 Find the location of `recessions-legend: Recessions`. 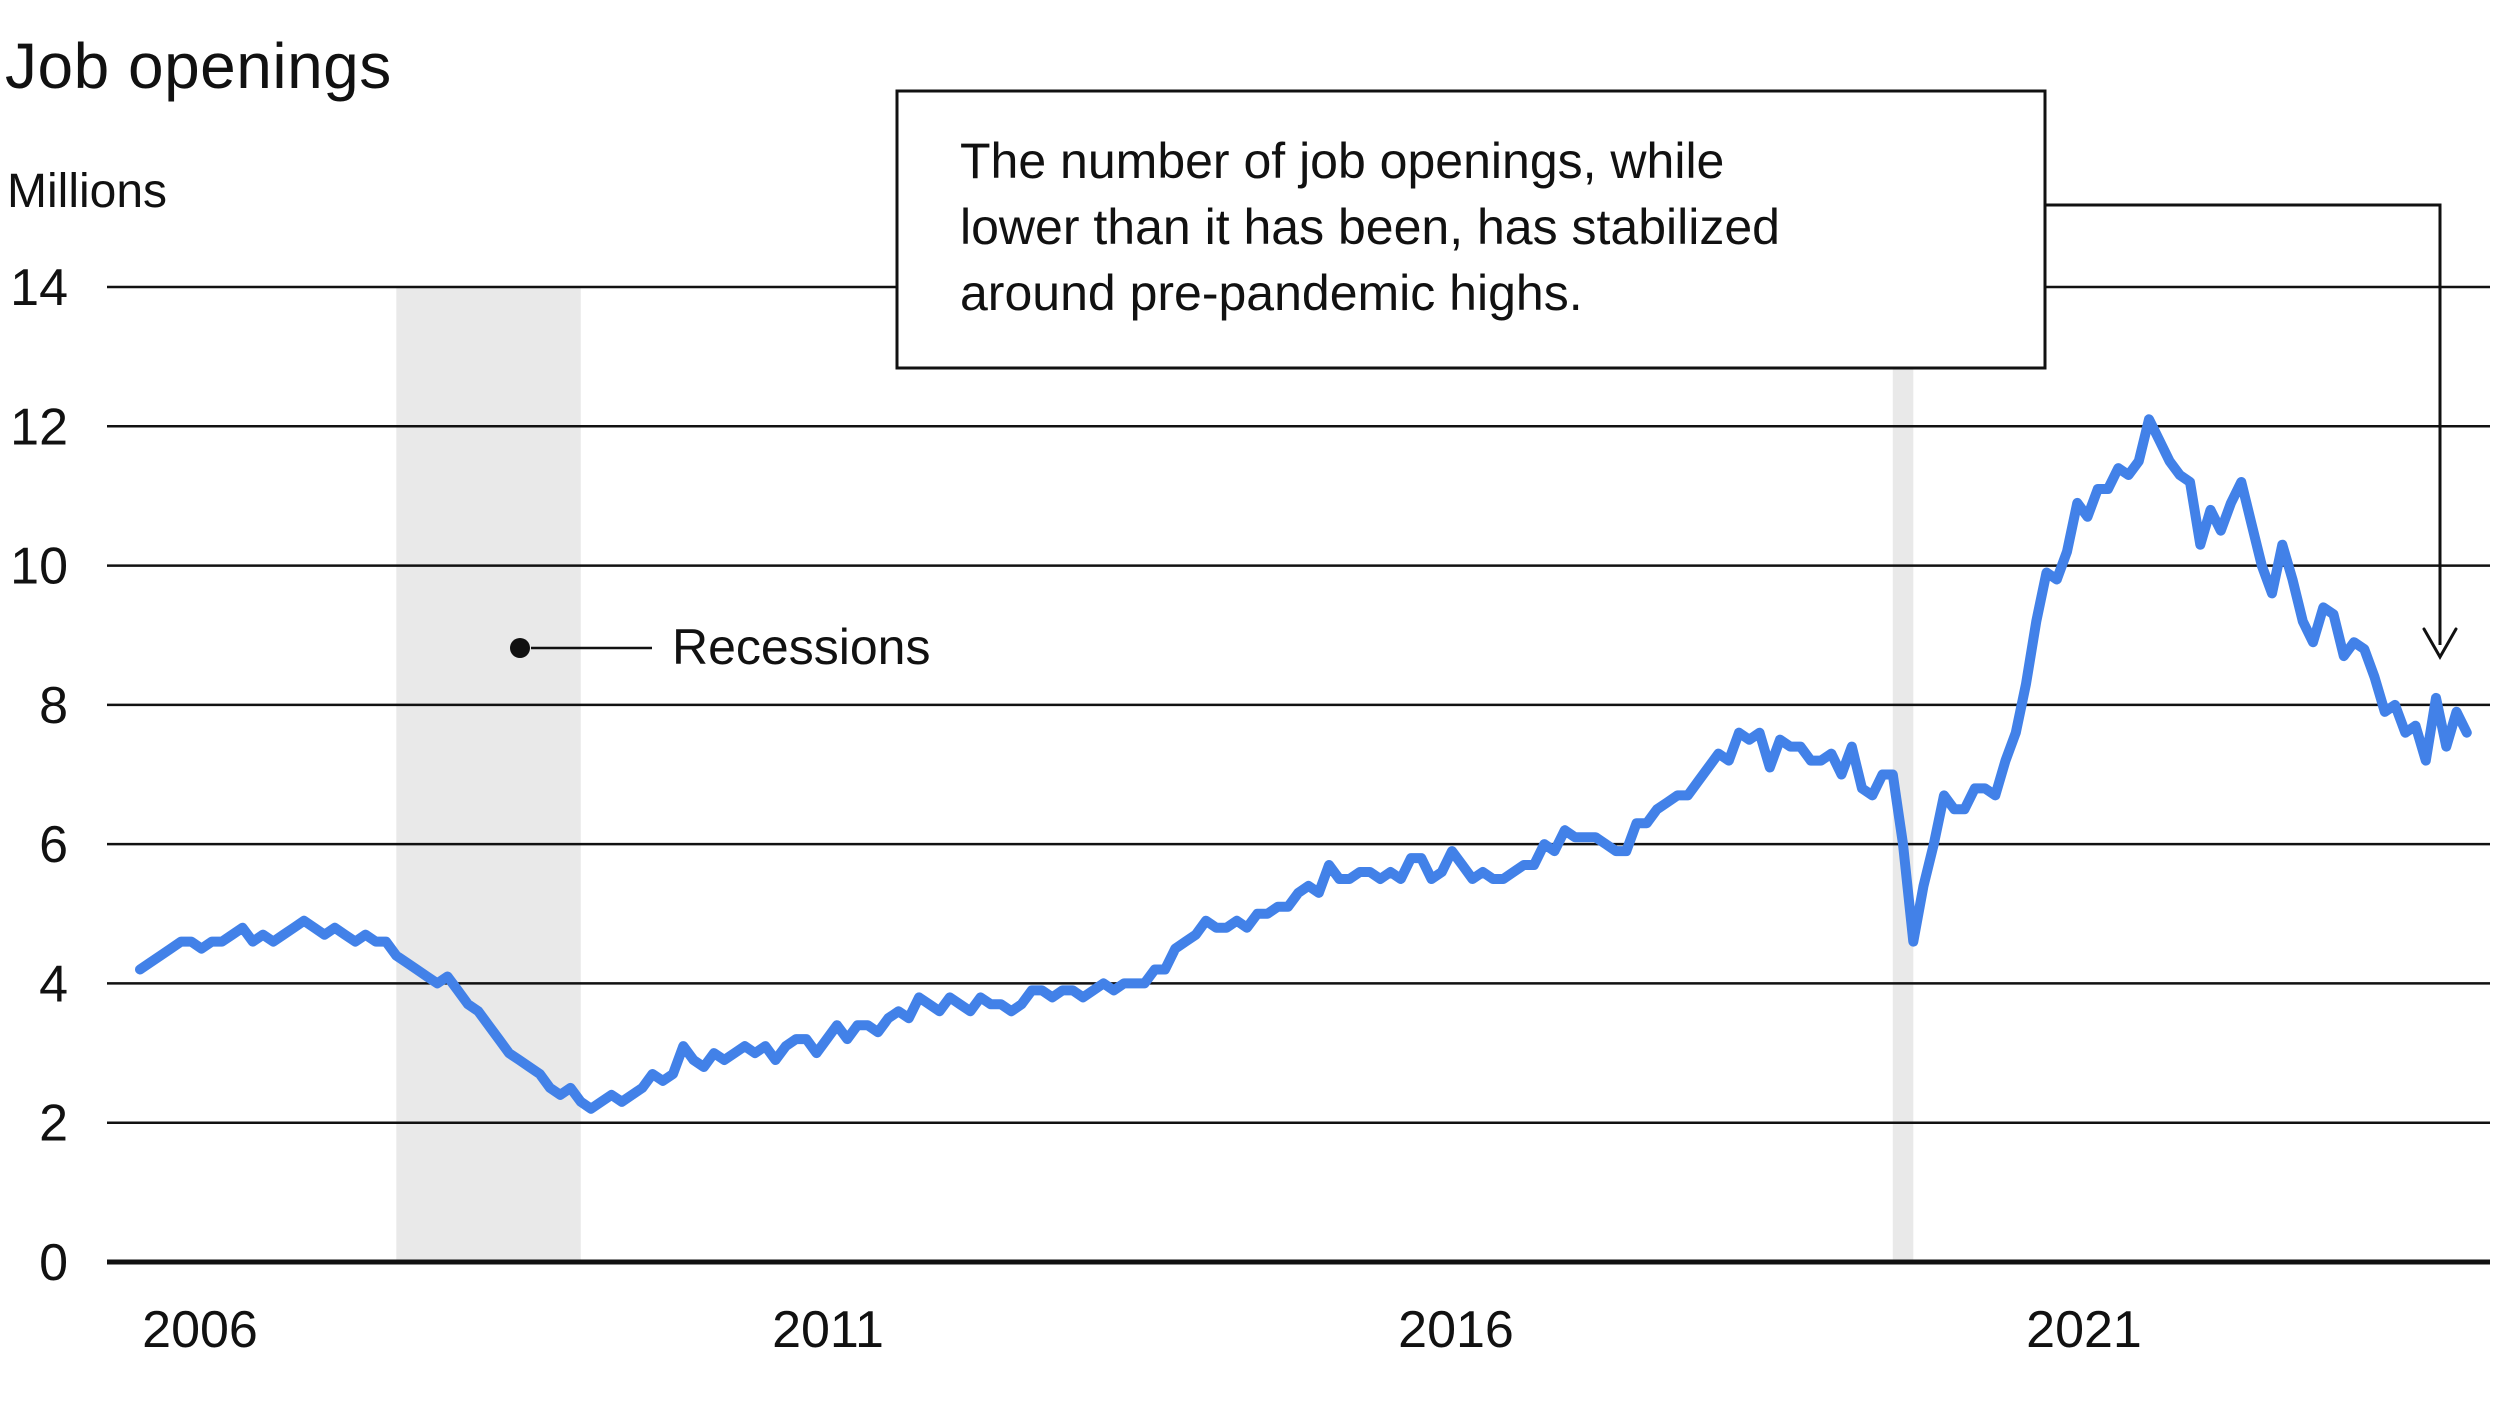

recessions-legend: Recessions is located at coordinates (720, 647).